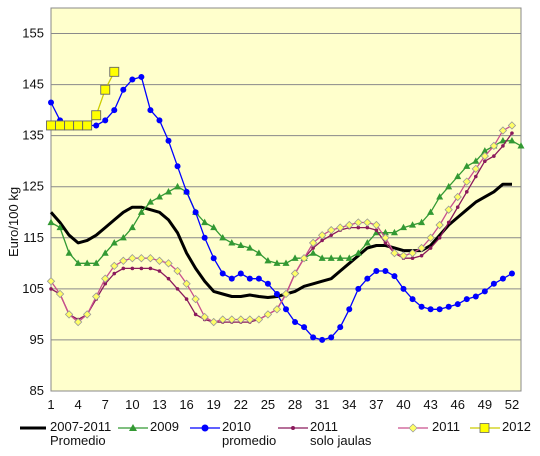 This screenshot has width=540, height=456. I want to click on legend-triangle-icon, so click(133, 427).